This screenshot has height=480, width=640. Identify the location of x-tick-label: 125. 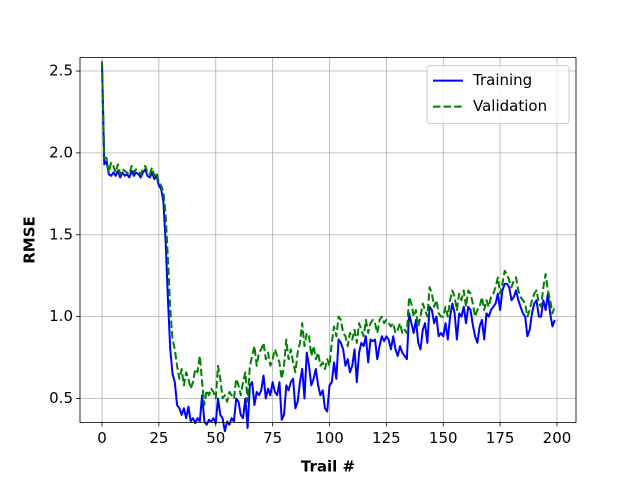
(386, 438).